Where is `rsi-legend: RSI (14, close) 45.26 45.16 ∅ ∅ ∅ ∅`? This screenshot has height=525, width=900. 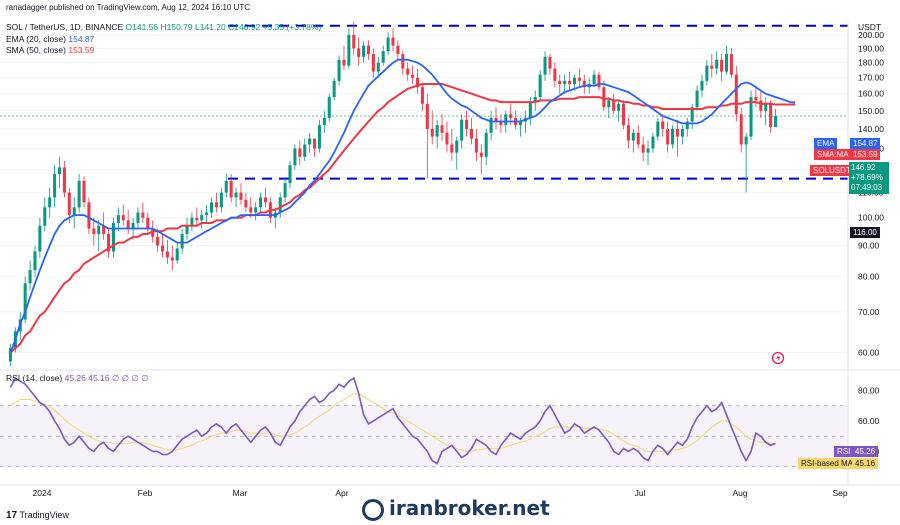
rsi-legend: RSI (14, close) 45.26 45.16 ∅ ∅ ∅ ∅ is located at coordinates (77, 378).